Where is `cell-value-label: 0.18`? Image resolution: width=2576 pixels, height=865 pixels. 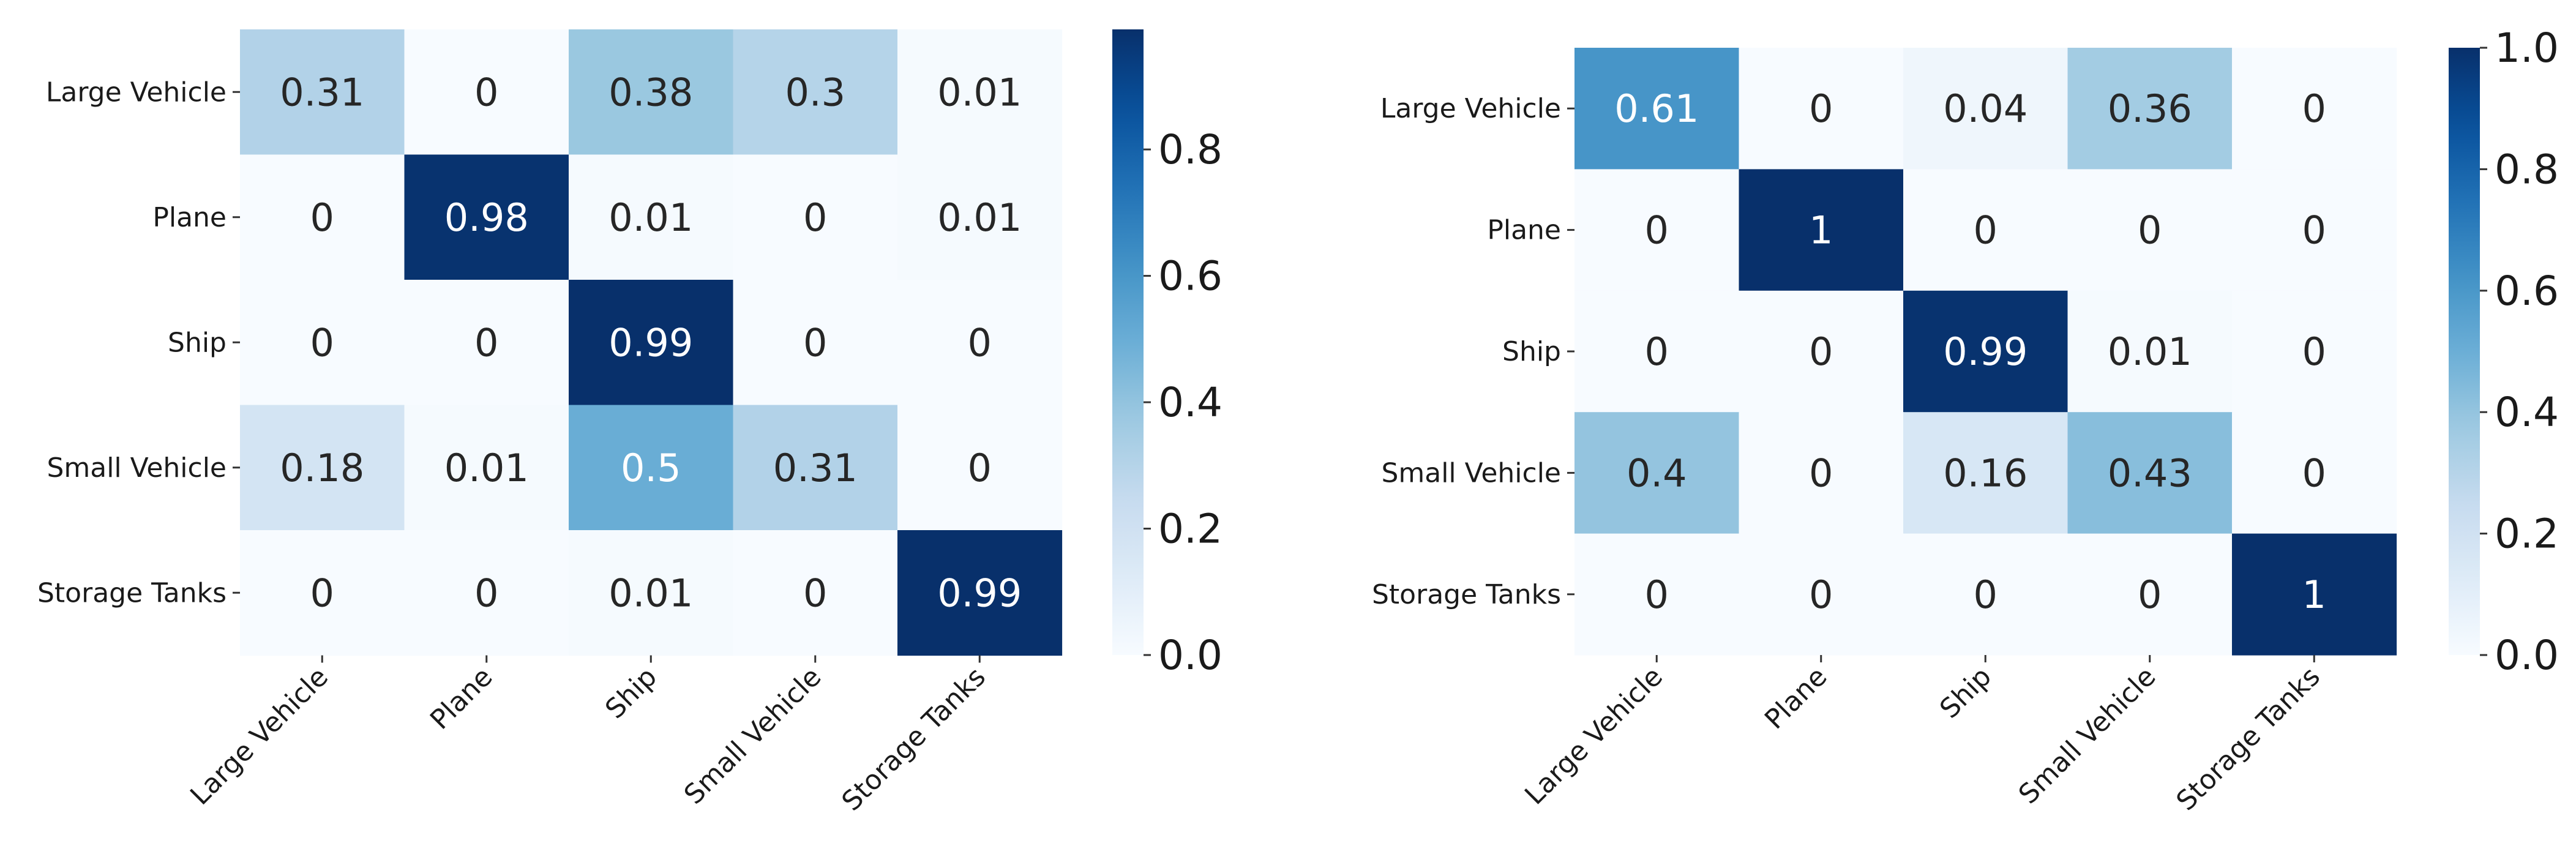 cell-value-label: 0.18 is located at coordinates (322, 468).